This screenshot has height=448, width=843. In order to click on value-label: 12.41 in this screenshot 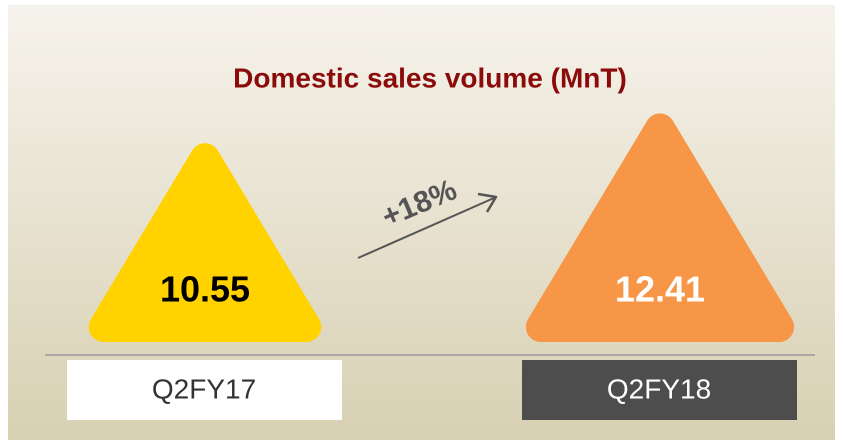, I will do `click(660, 289)`.